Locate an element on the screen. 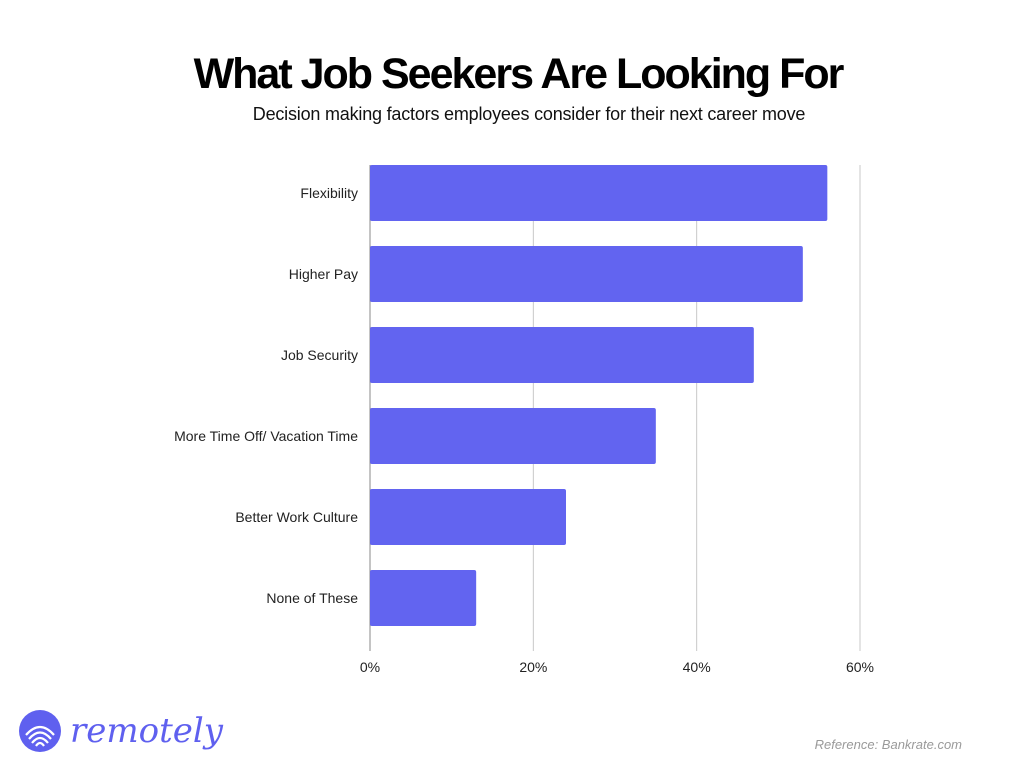 The width and height of the screenshot is (1024, 768). category-label: Job Security is located at coordinates (319, 355).